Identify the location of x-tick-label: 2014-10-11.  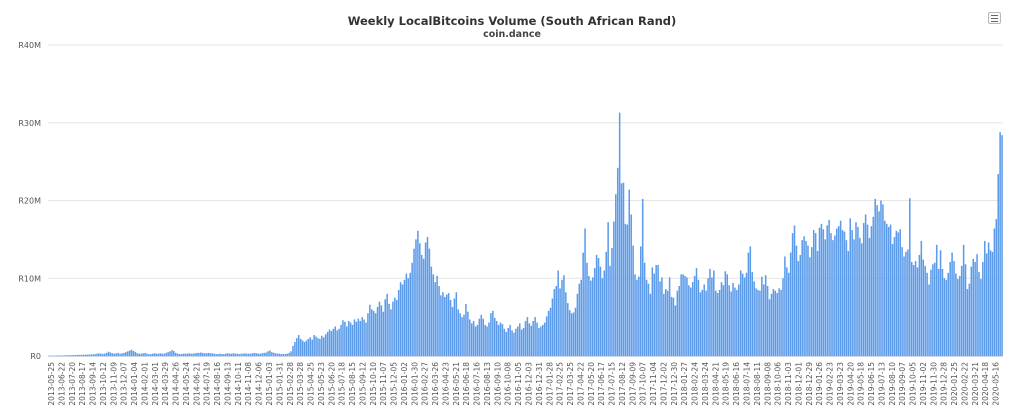
(238, 384).